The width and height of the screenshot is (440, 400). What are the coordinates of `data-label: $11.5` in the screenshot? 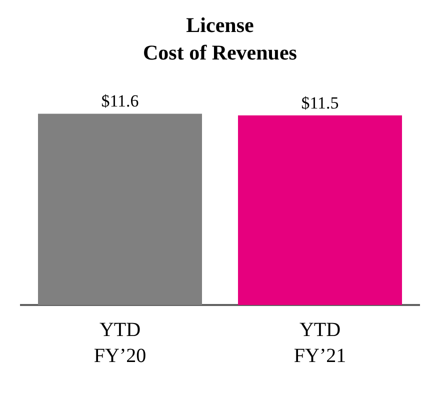 It's located at (320, 102).